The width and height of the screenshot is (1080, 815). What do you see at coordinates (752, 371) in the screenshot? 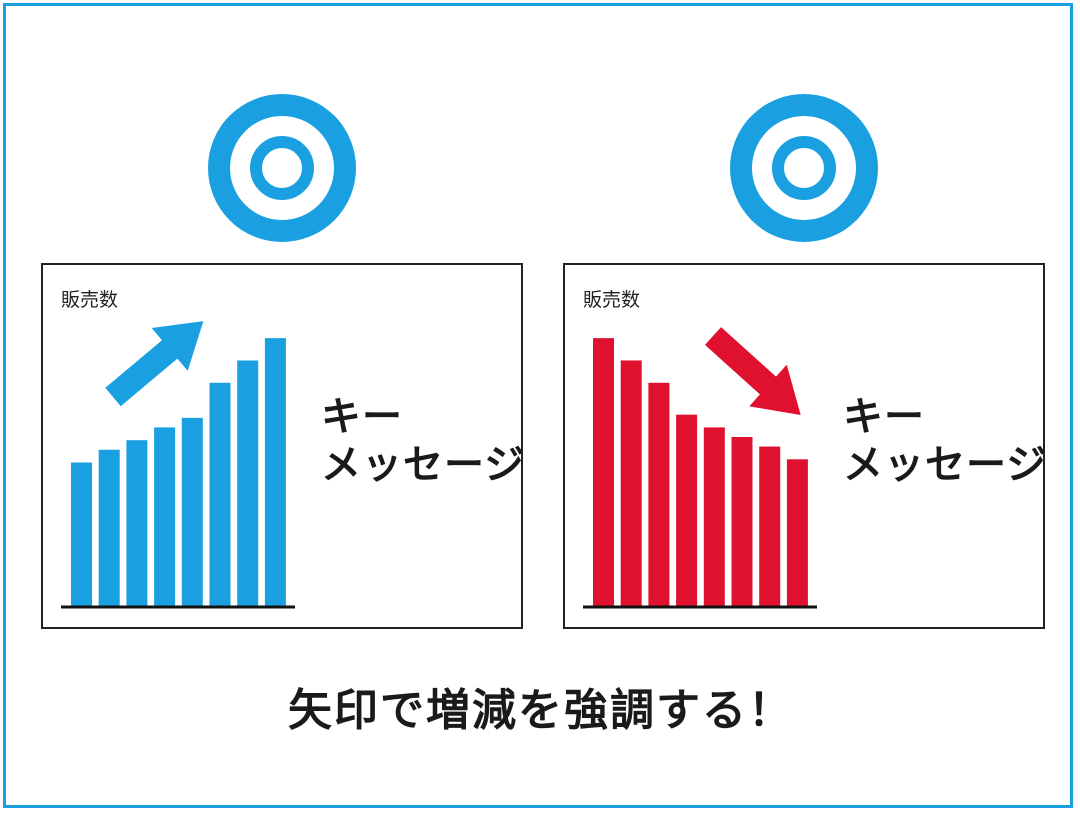
I see `arrow-down-right-icon` at bounding box center [752, 371].